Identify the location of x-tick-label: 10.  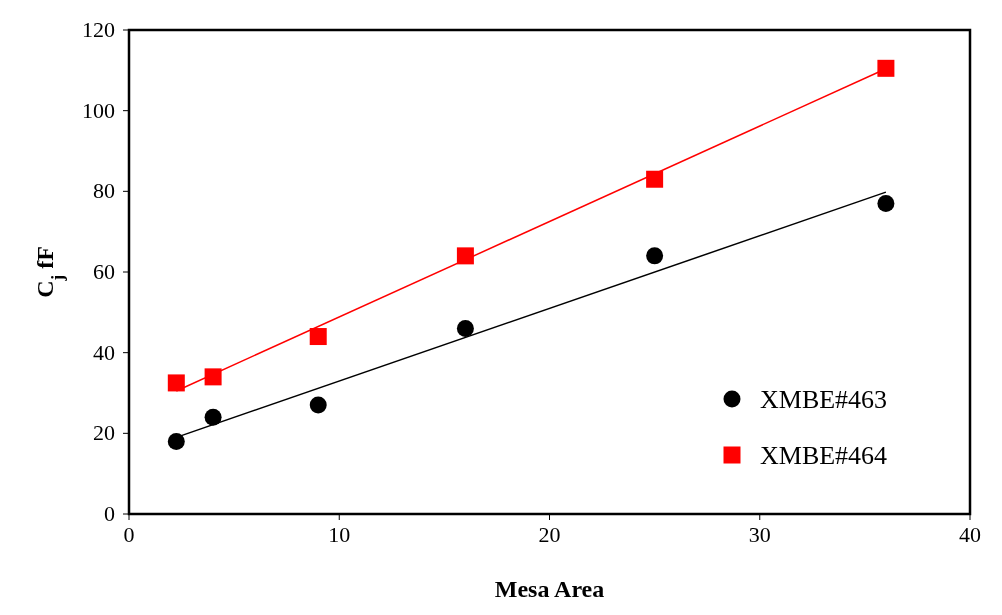
(339, 534).